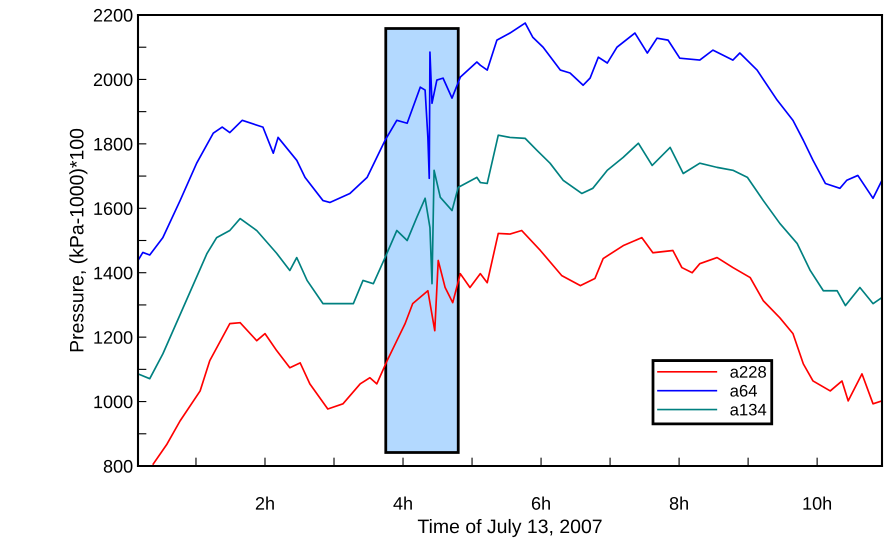 This screenshot has width=896, height=542. Describe the element at coordinates (113, 144) in the screenshot. I see `y-tick-label: 1800` at that location.